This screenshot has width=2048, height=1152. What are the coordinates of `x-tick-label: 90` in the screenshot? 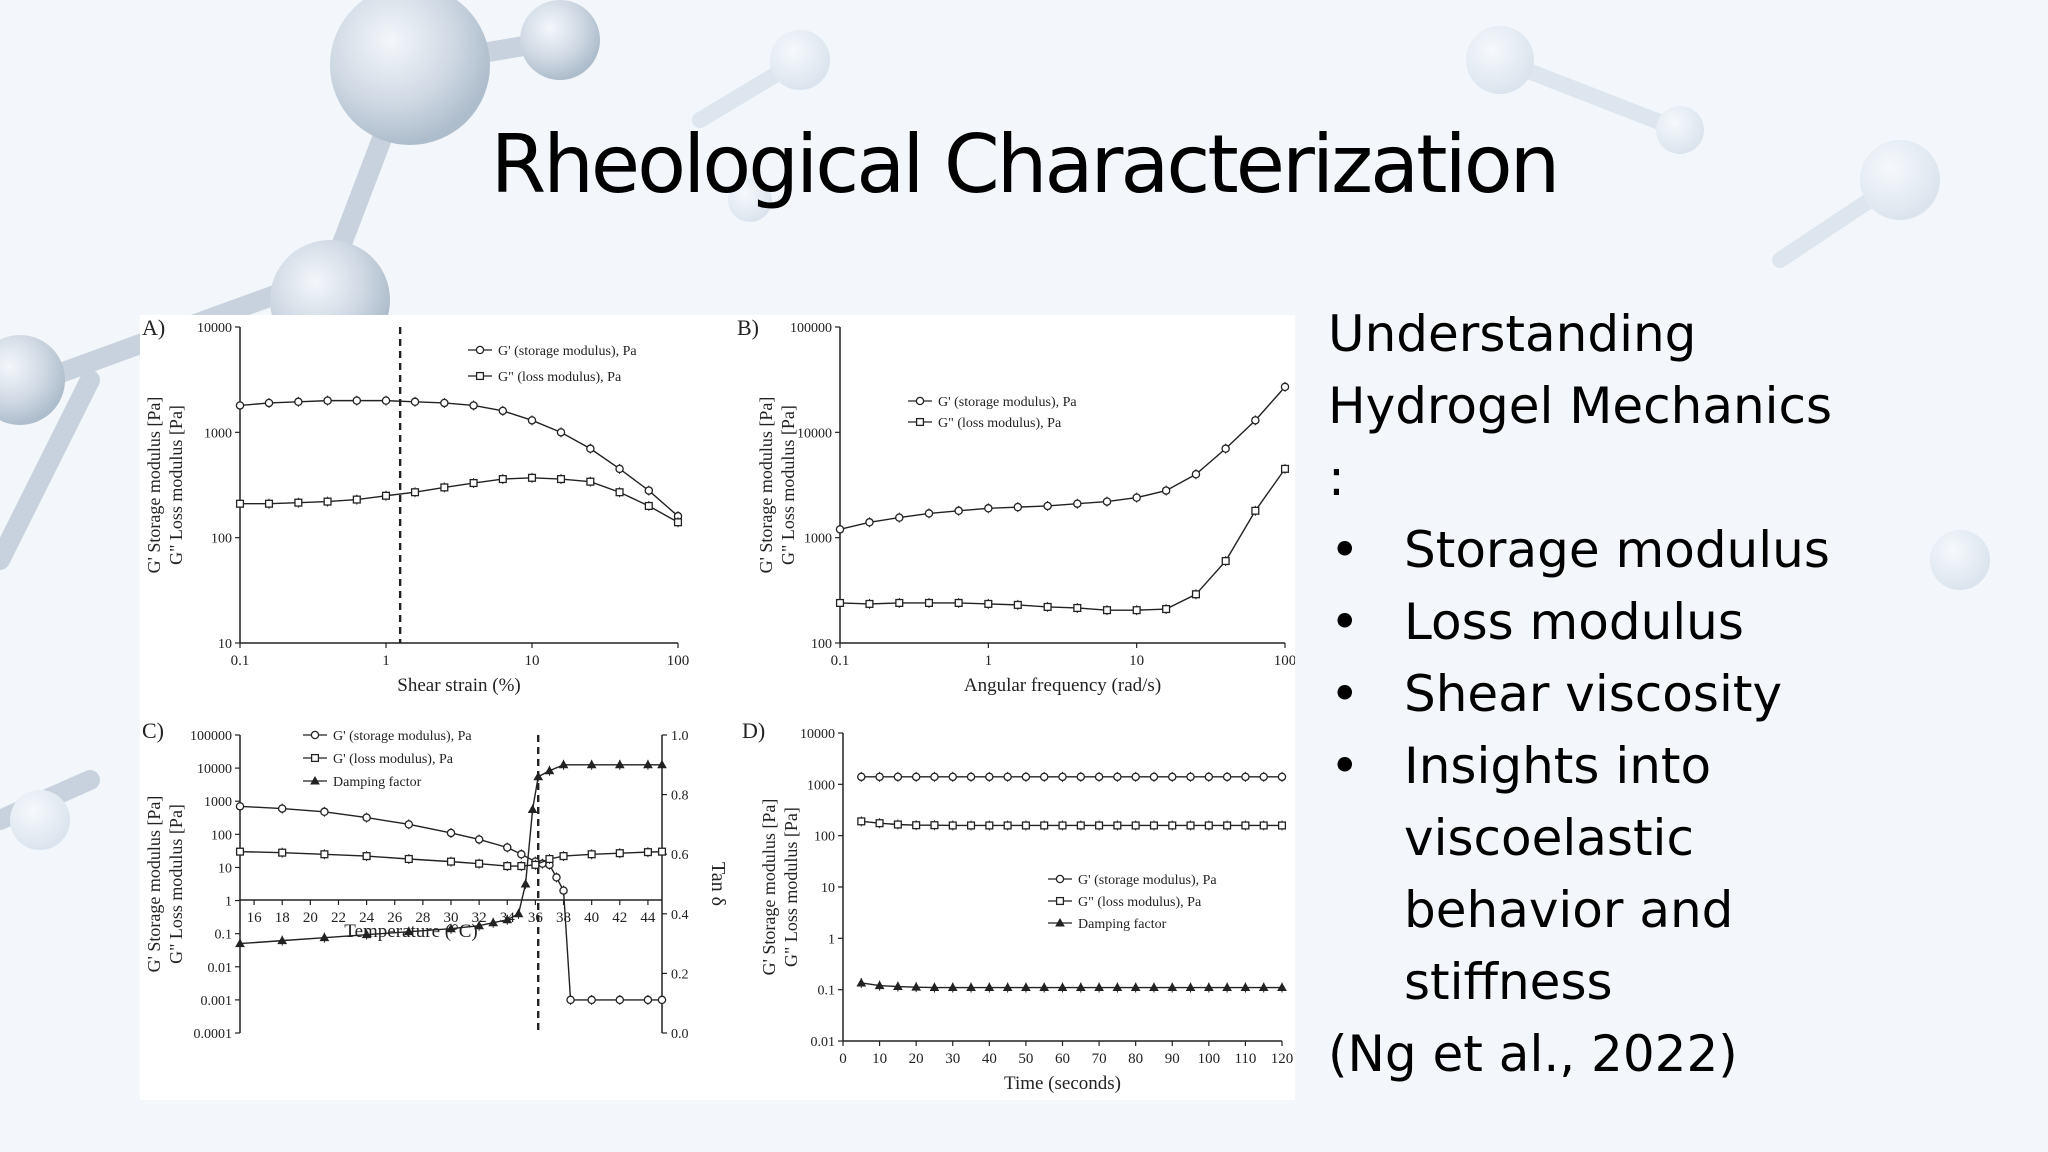 It's located at (1172, 1059).